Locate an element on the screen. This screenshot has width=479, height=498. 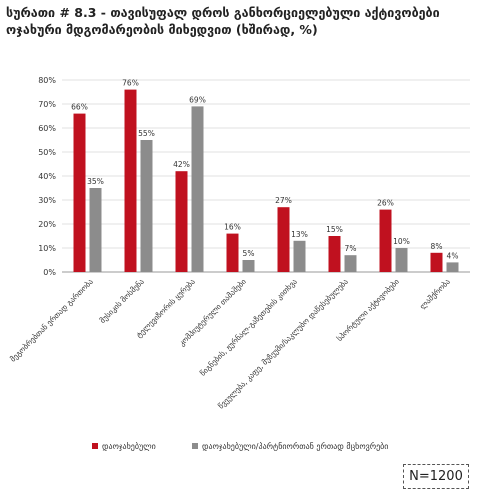
value-label: 35% is located at coordinates (95, 181).